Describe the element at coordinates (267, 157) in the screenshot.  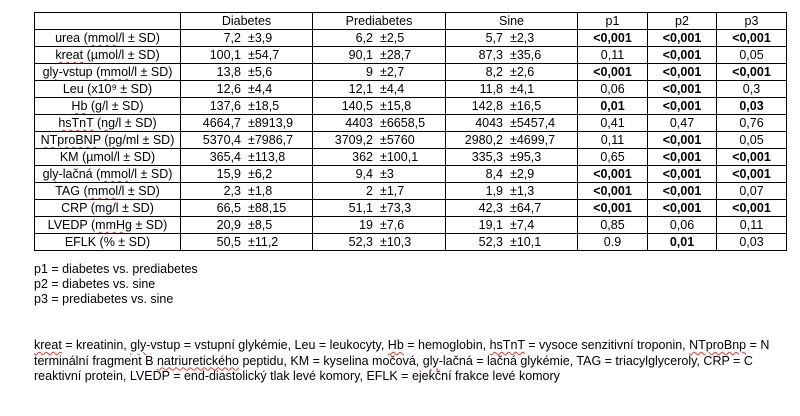
I see `sd-value: ±113,8` at that location.